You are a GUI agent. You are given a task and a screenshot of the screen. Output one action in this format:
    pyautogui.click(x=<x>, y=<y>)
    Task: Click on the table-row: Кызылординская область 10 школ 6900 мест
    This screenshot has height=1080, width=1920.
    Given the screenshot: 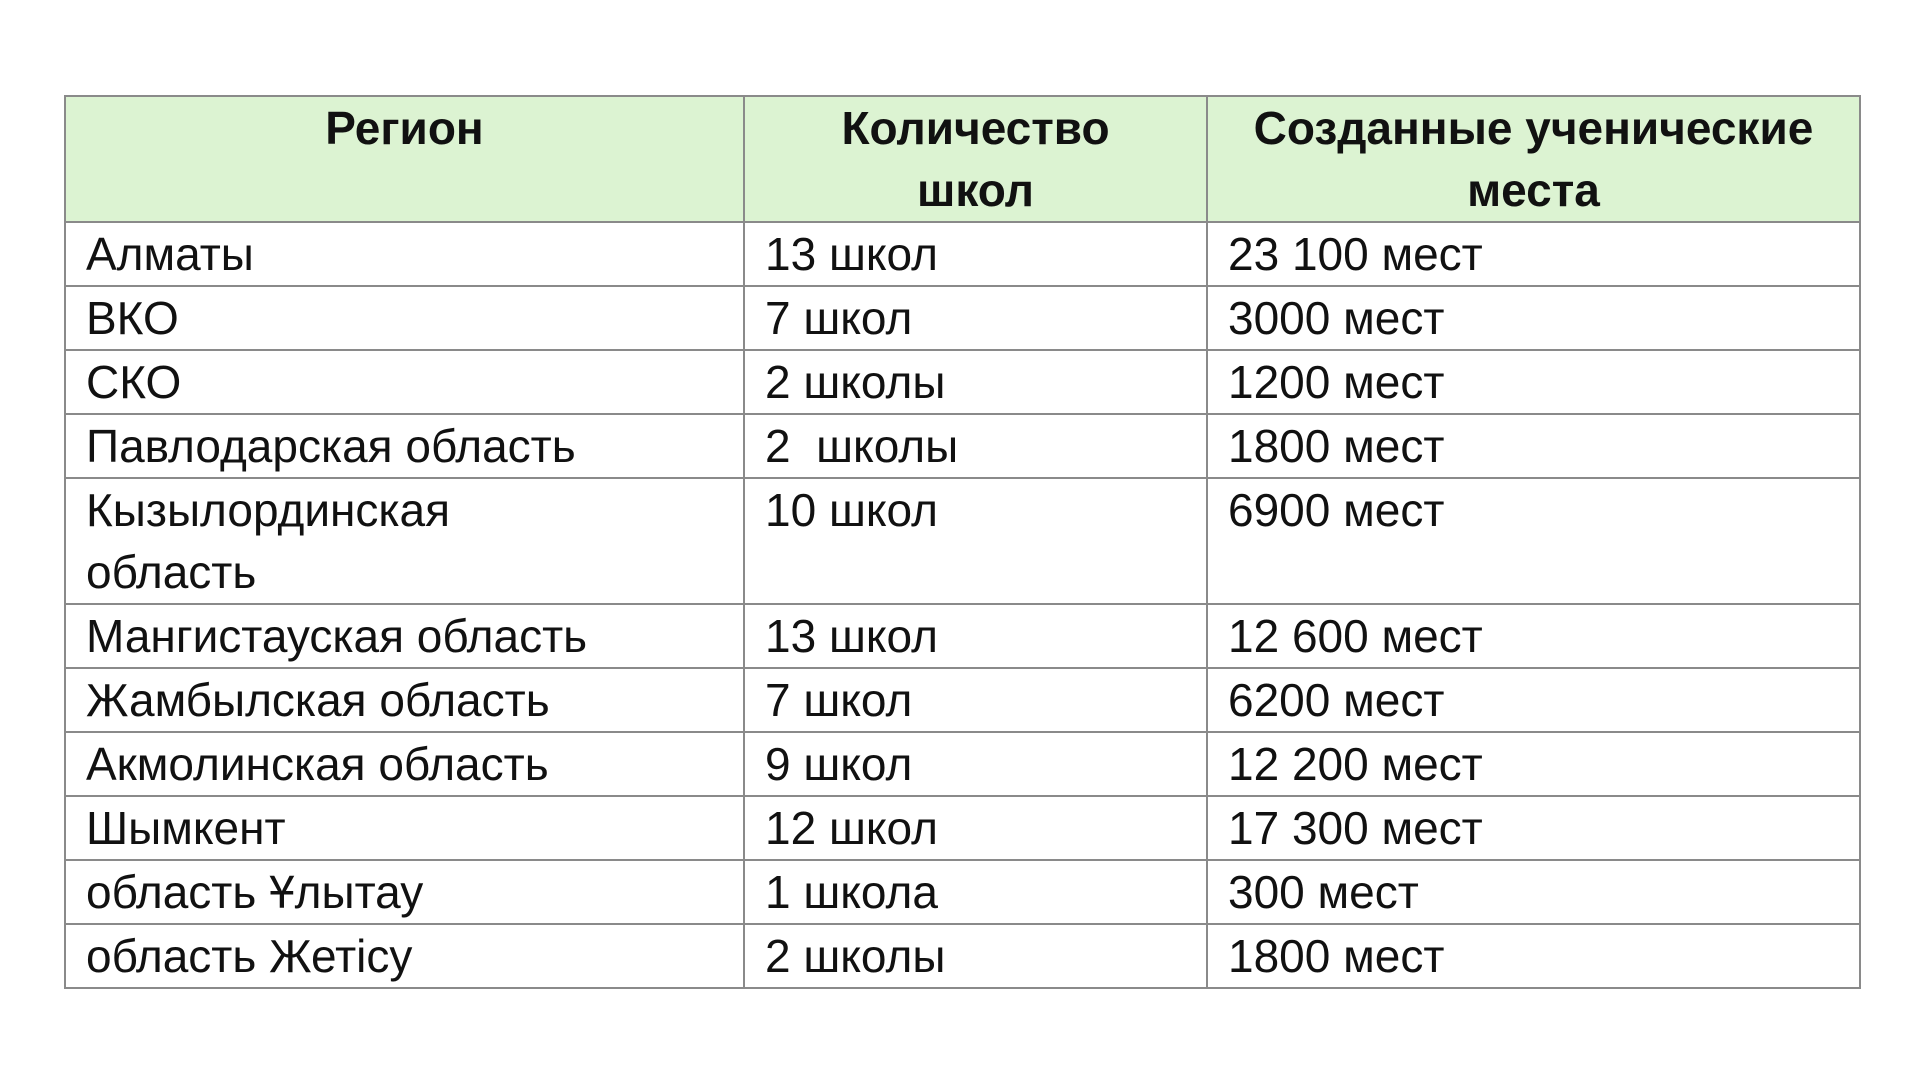 What is the action you would take?
    pyautogui.click(x=962, y=541)
    